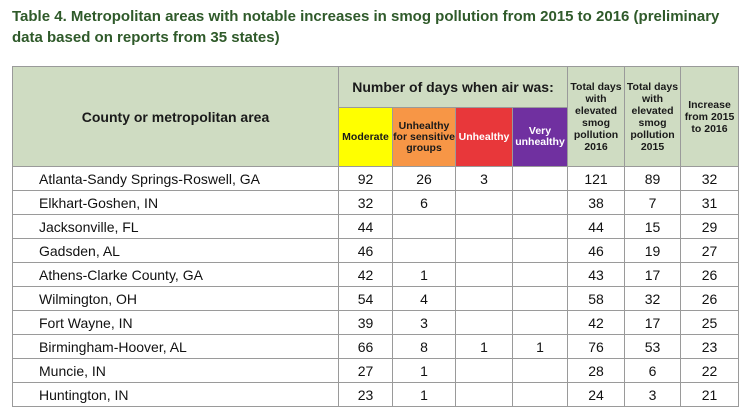  Describe the element at coordinates (652, 226) in the screenshot. I see `day-count: 15` at that location.